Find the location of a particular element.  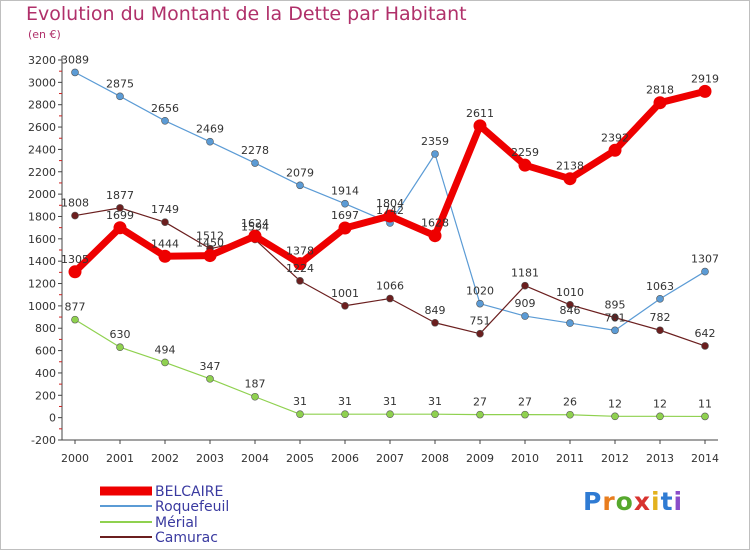

x-tick-label: 2013 is located at coordinates (660, 458).